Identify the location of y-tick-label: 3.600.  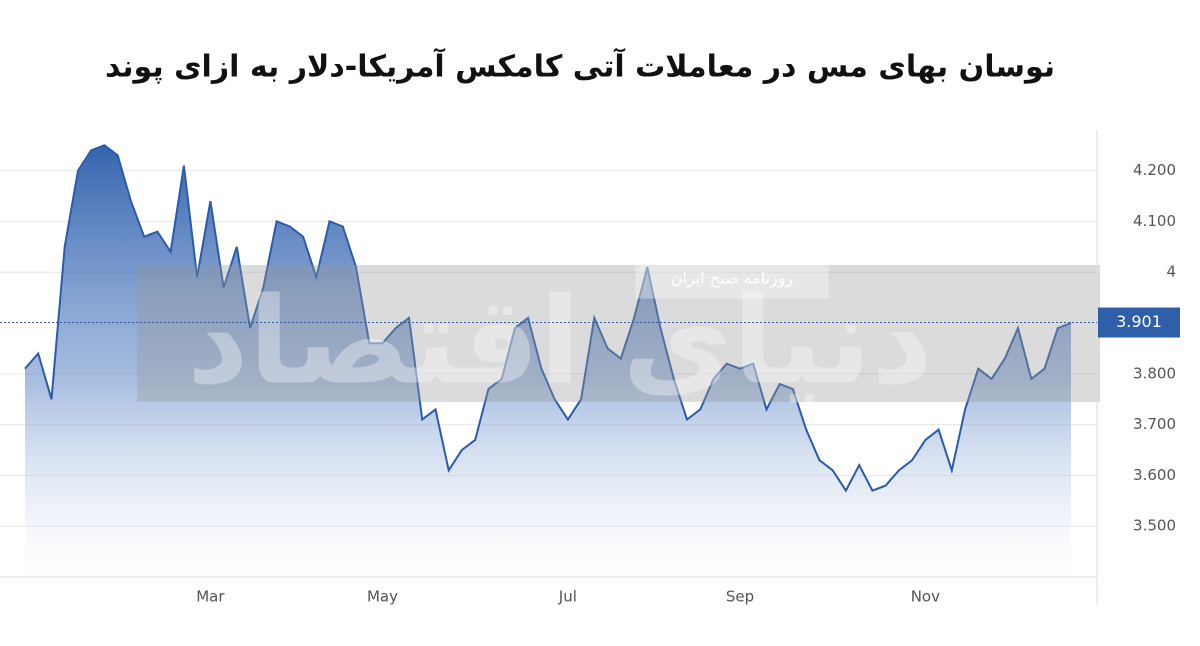
(1154, 475).